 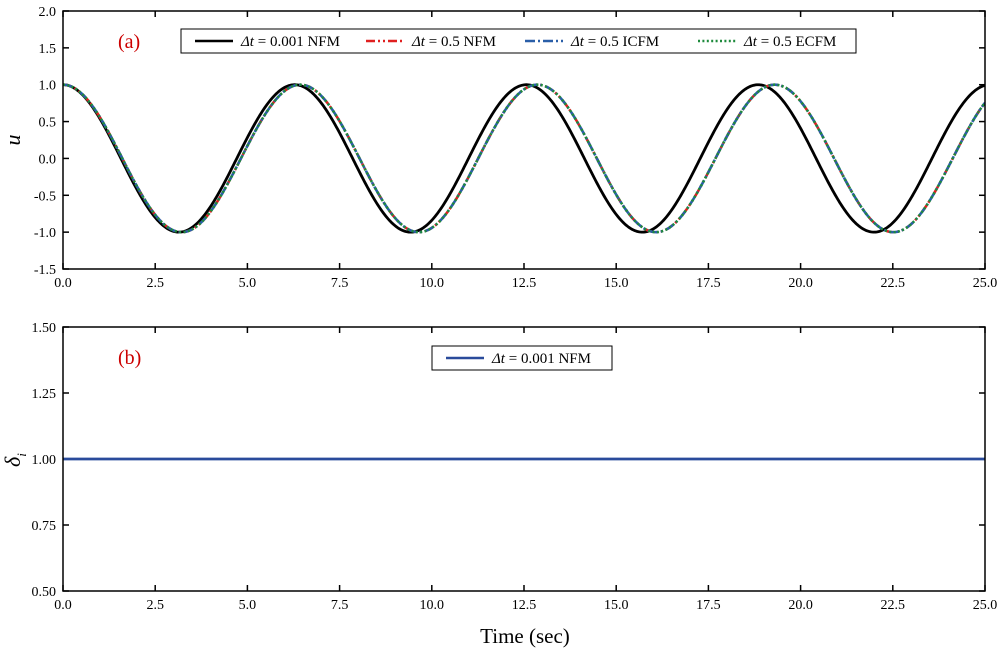 What do you see at coordinates (129, 42) in the screenshot?
I see `panel-label: (a)` at bounding box center [129, 42].